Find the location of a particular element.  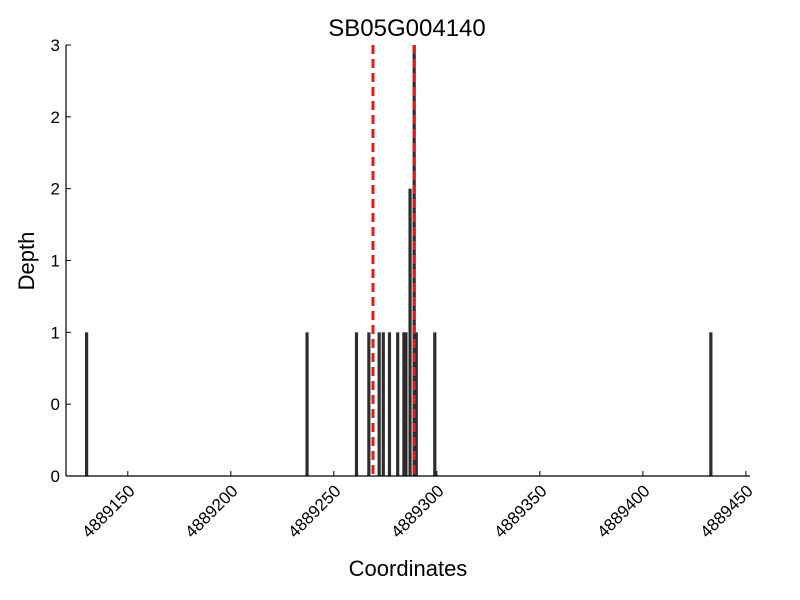

x-tick-label: 4889150 is located at coordinates (108, 511).